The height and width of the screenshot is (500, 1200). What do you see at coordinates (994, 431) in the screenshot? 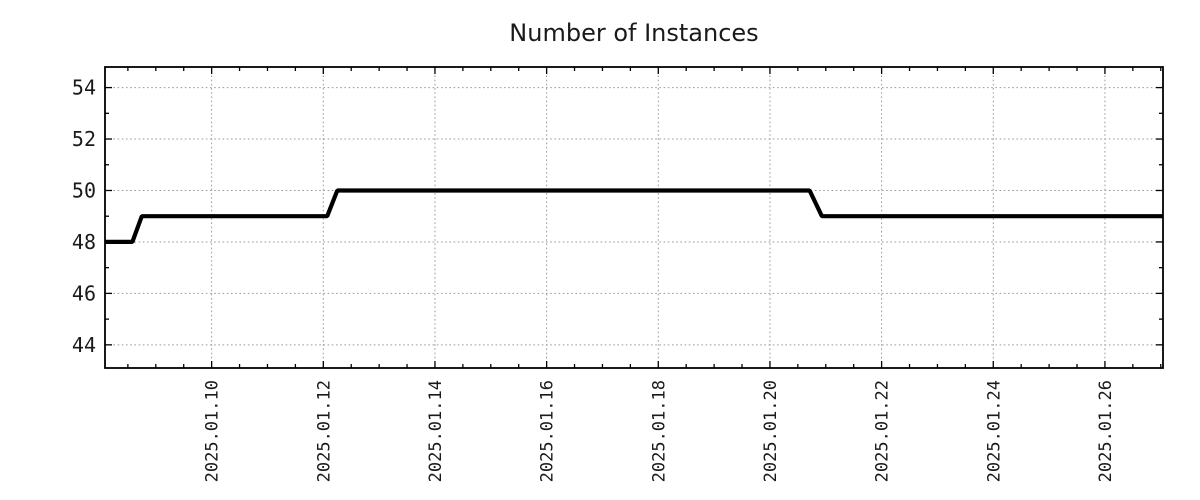
I see `x-tick-label: 2025.01.24` at bounding box center [994, 431].